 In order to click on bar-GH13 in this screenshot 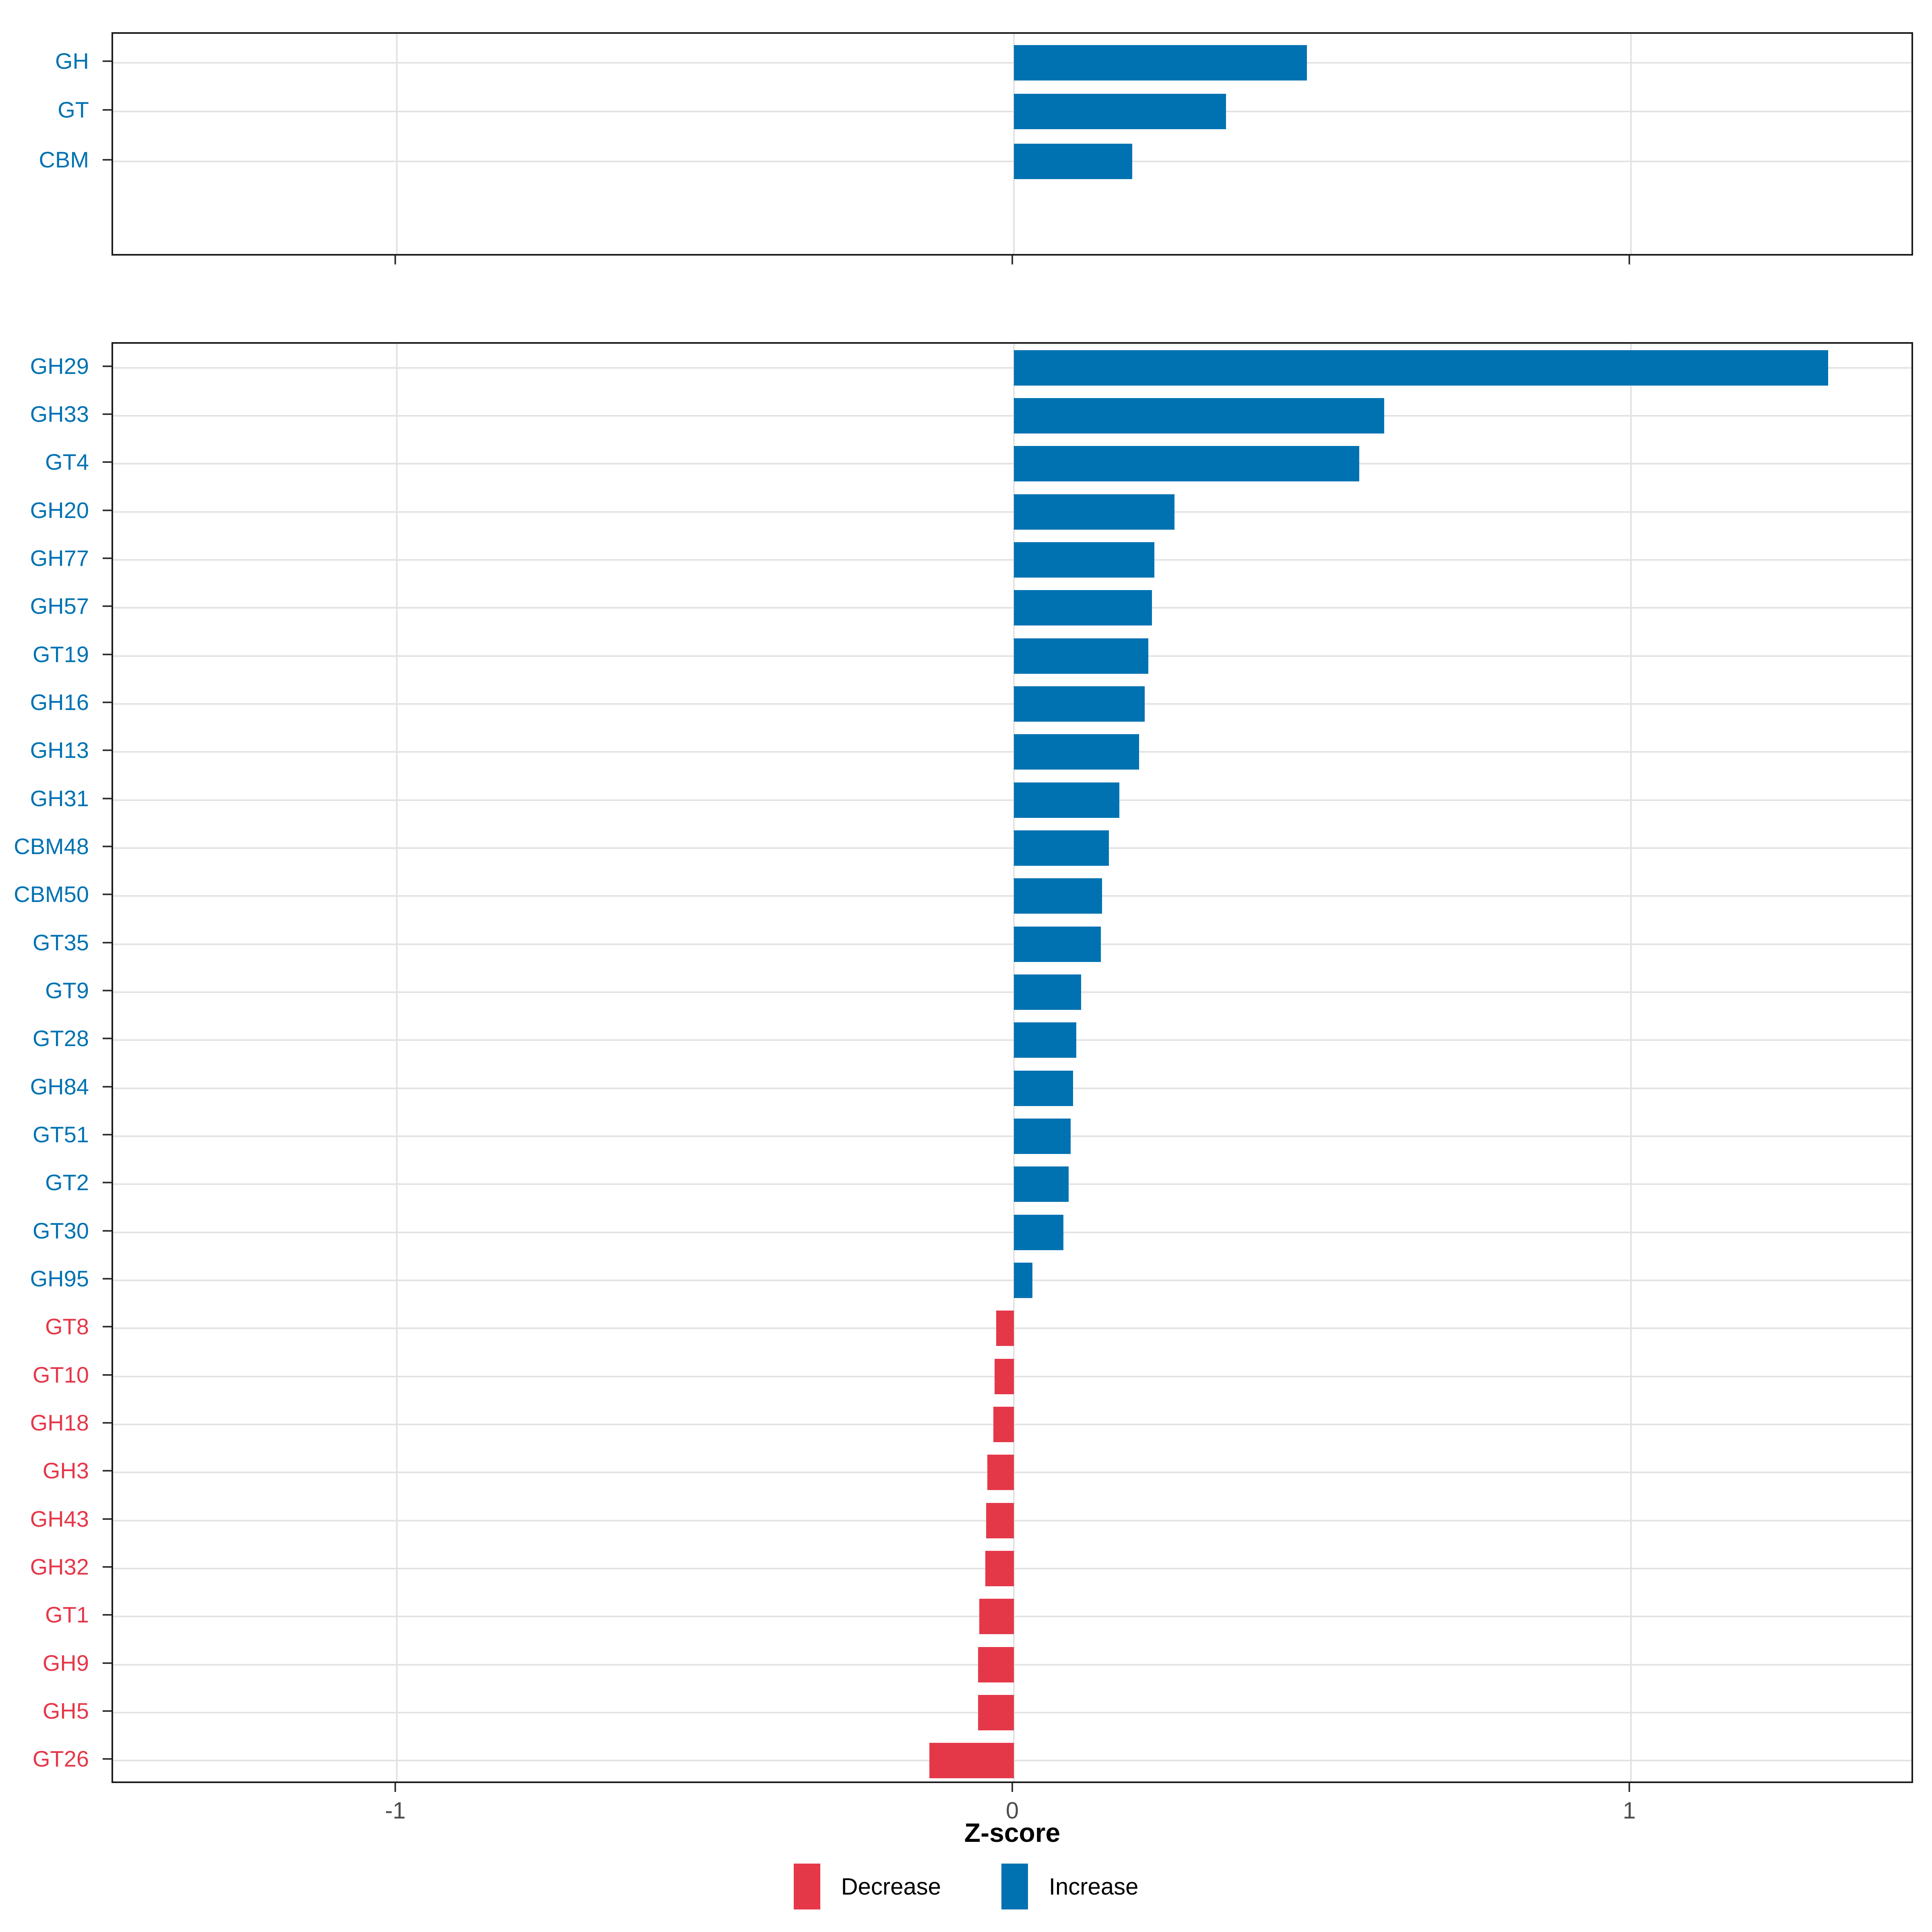, I will do `click(1076, 752)`.